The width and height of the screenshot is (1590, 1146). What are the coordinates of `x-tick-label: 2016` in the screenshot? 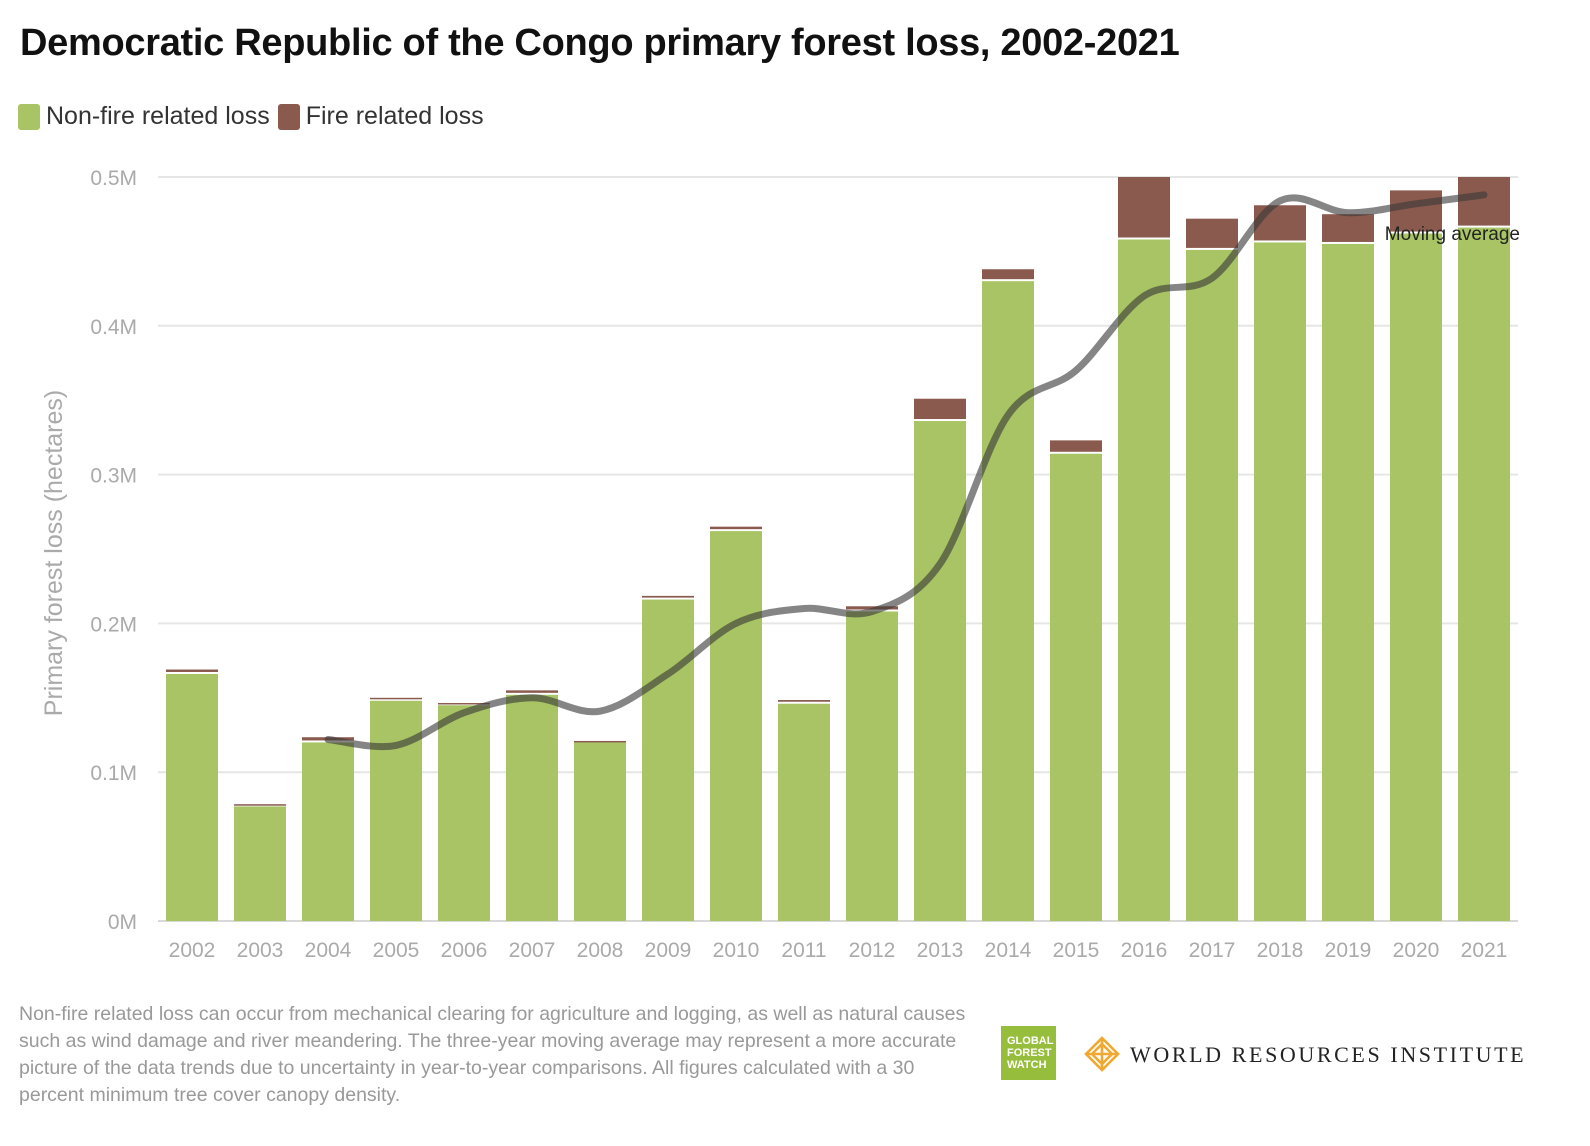 It's located at (1144, 950).